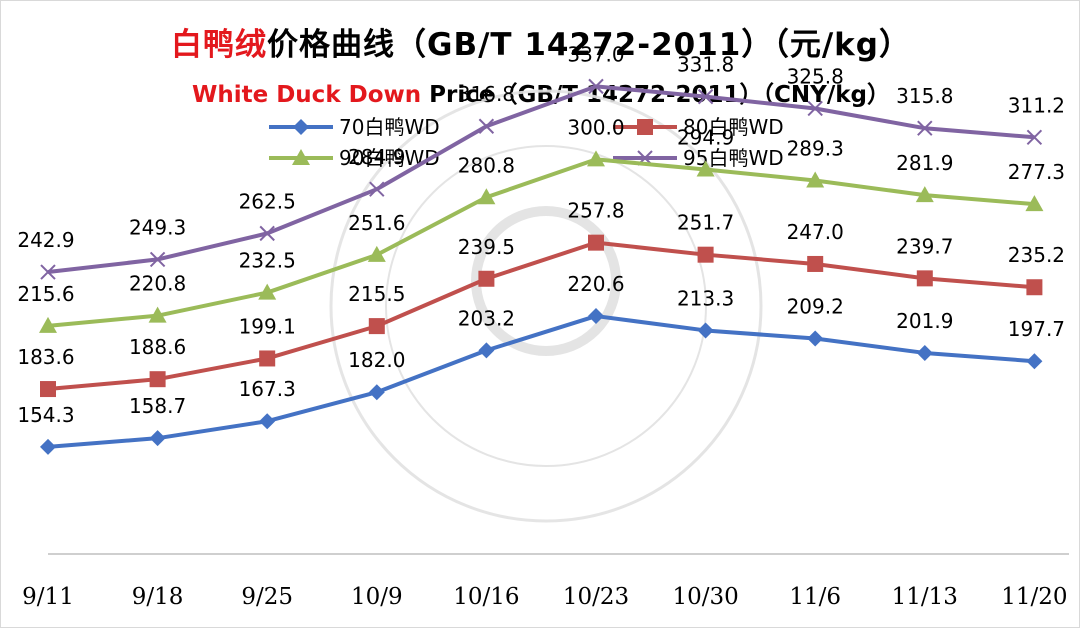 This screenshot has height=629, width=1080. Describe the element at coordinates (486, 94) in the screenshot. I see `data-label: 316.8` at that location.